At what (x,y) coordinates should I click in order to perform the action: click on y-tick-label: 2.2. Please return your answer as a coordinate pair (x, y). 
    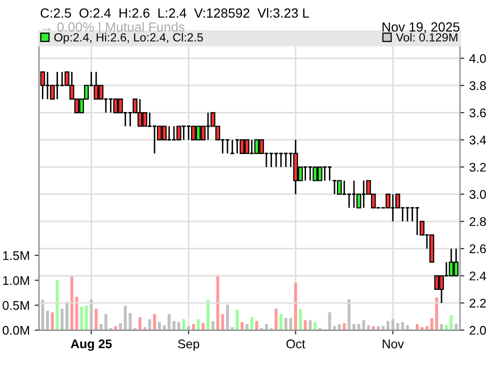
    Looking at the image, I should click on (478, 303).